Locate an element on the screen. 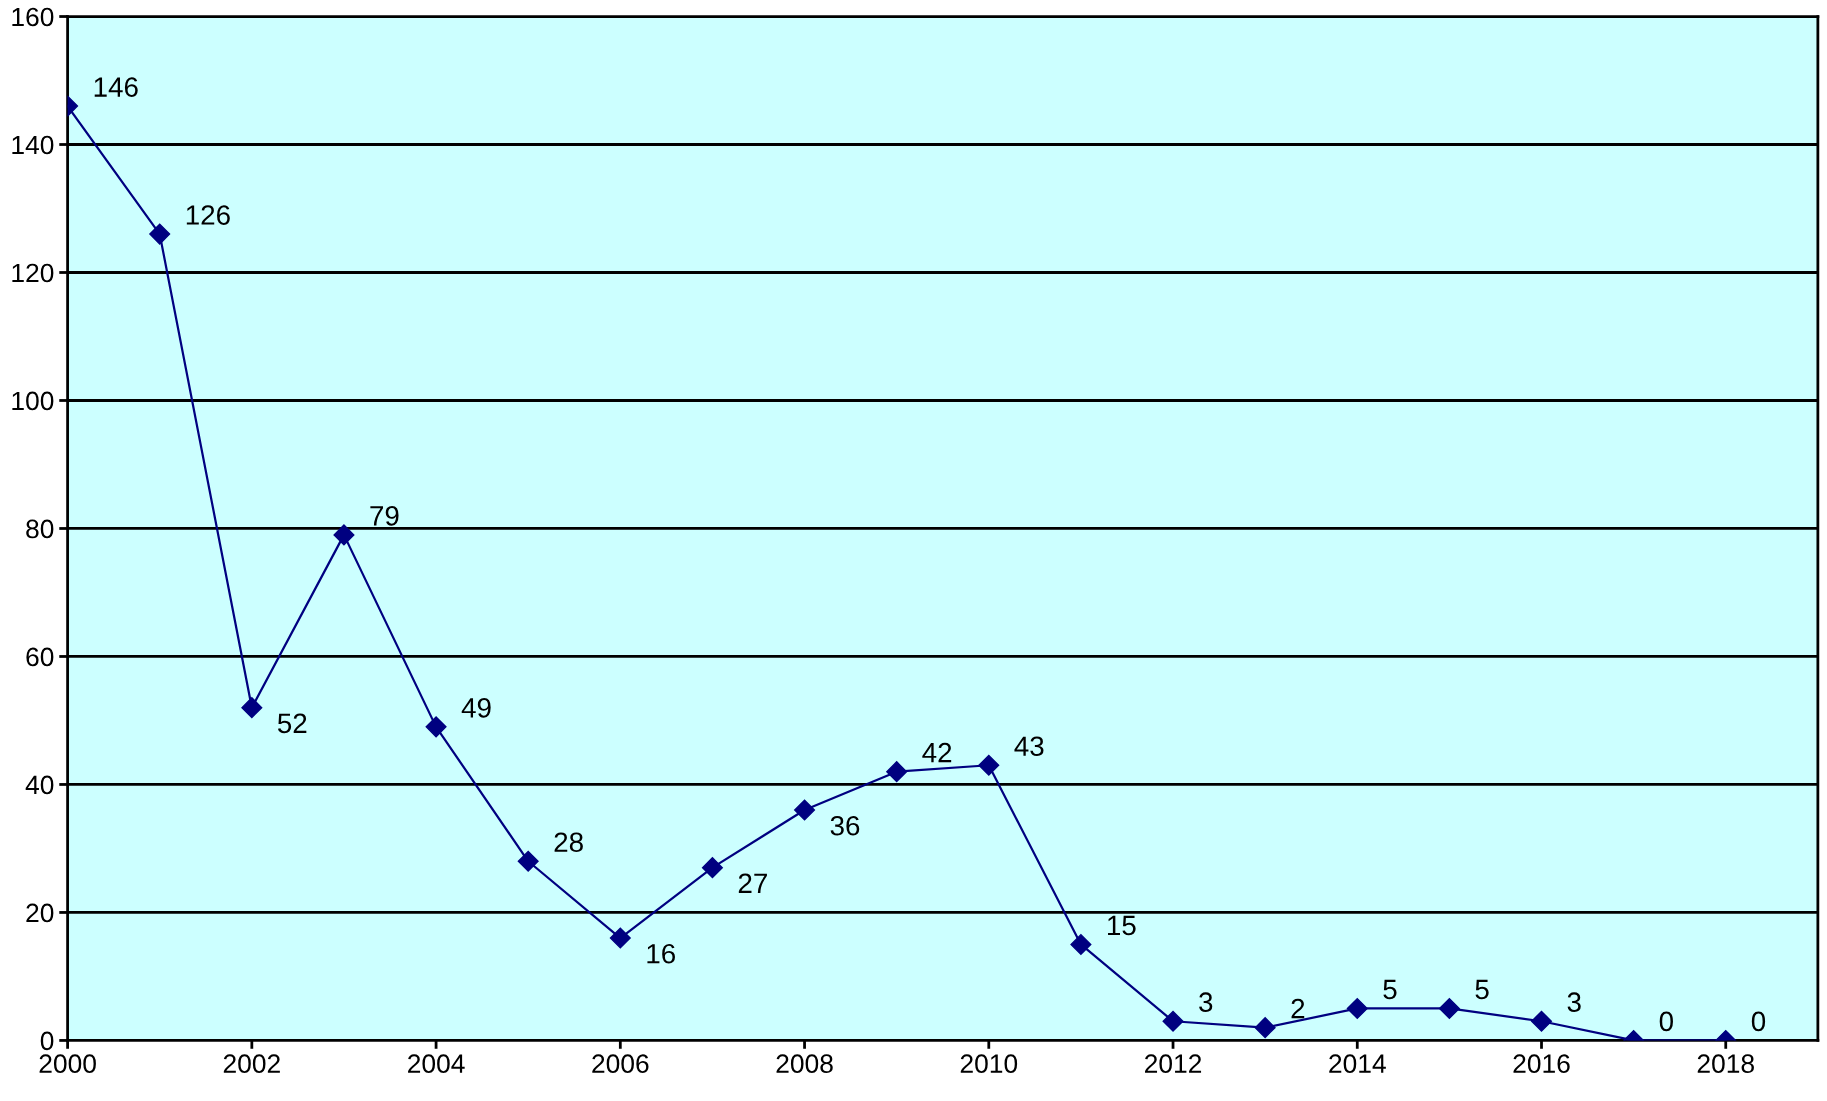 This screenshot has height=1101, width=1827. data-label: 49 is located at coordinates (476, 707).